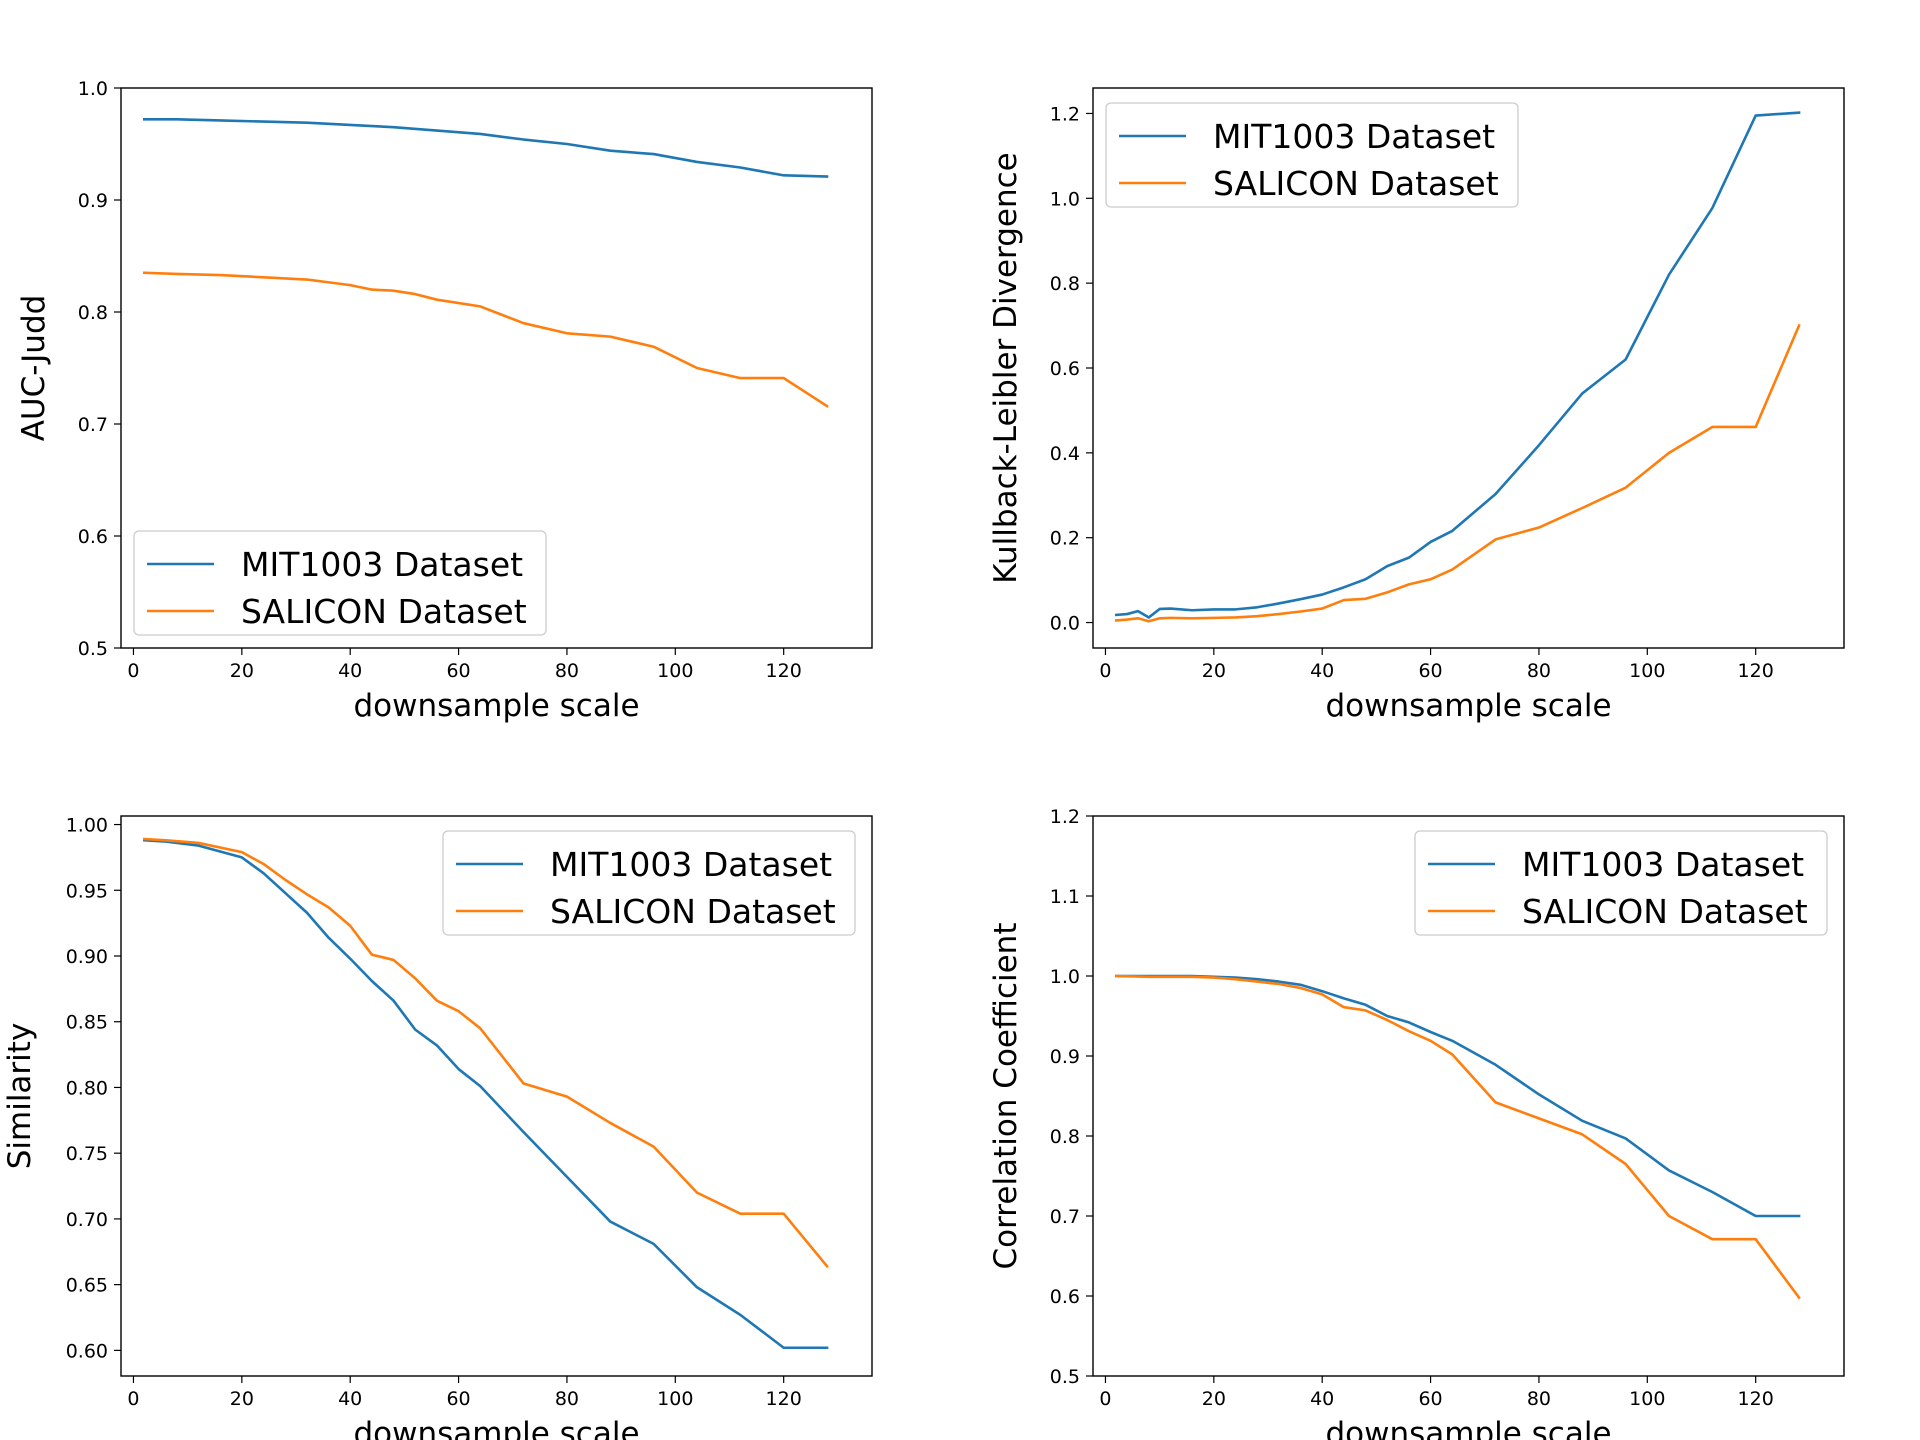 The image size is (1920, 1440). What do you see at coordinates (1065, 454) in the screenshot?
I see `y-tick-label: 0.4` at bounding box center [1065, 454].